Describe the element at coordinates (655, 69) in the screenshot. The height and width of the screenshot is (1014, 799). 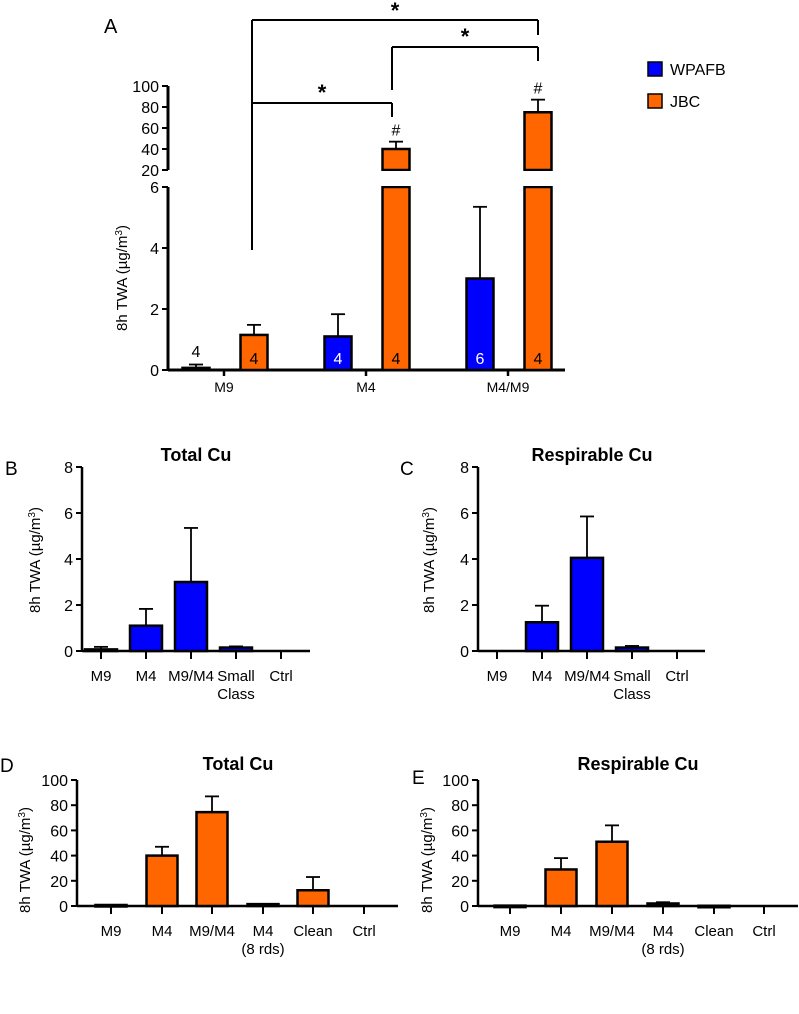
I see `legend-swatch-wpafb` at that location.